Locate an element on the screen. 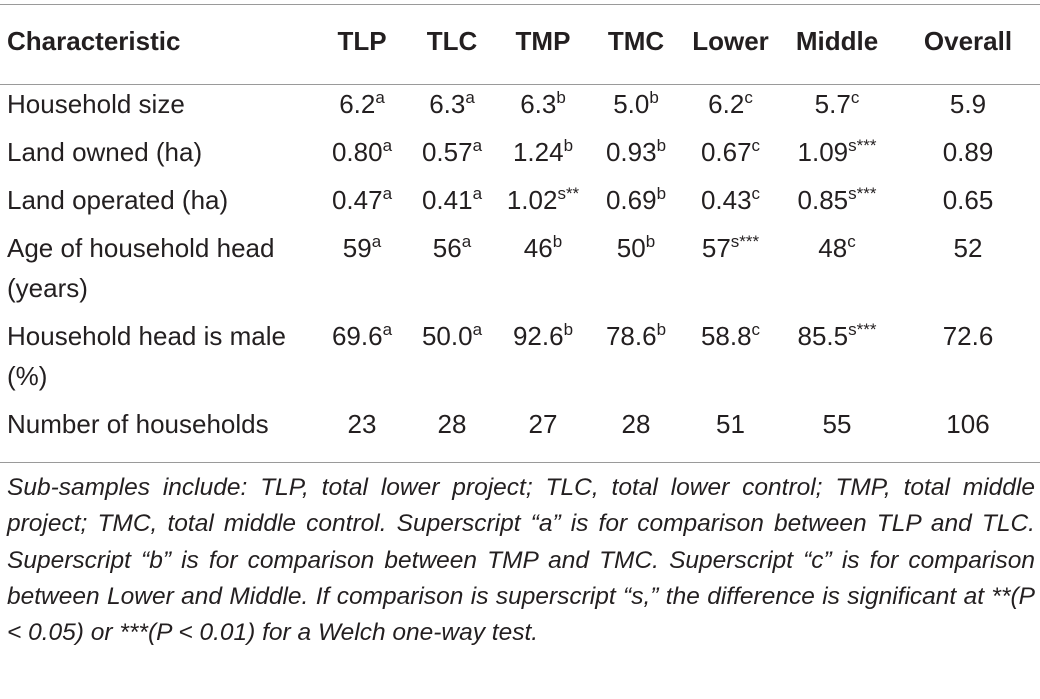 This screenshot has height=699, width=1040. cell-value: 0.43 is located at coordinates (726, 200).